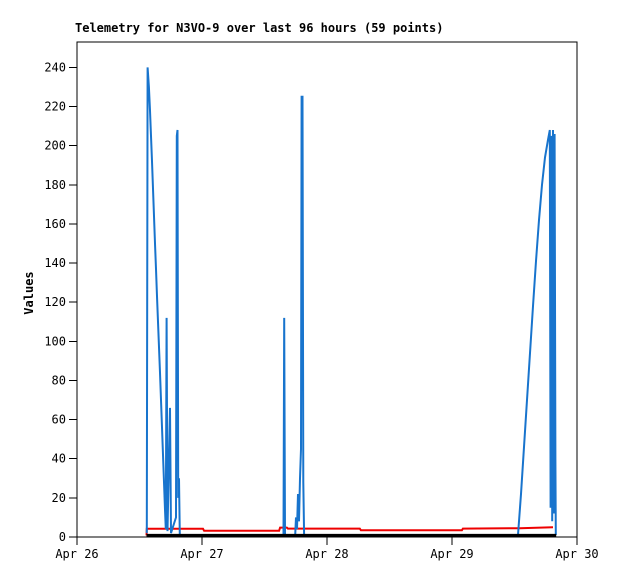  Describe the element at coordinates (55, 263) in the screenshot. I see `y-tick-label: 140` at that location.